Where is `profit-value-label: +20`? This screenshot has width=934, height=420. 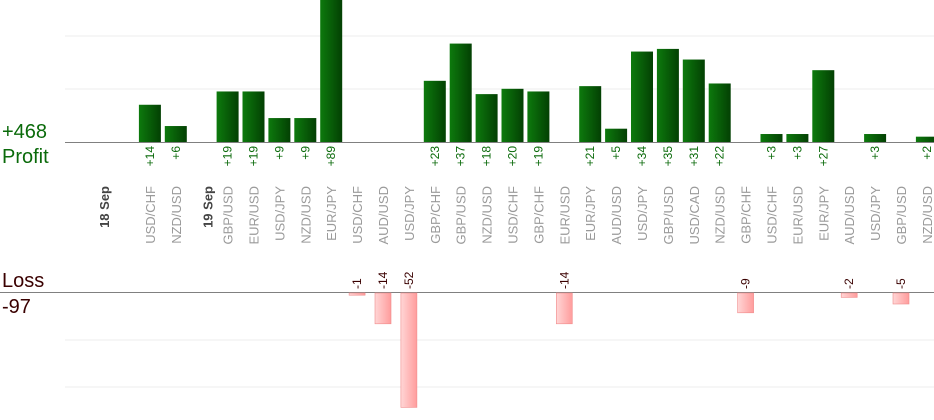 profit-value-label: +20 is located at coordinates (513, 156).